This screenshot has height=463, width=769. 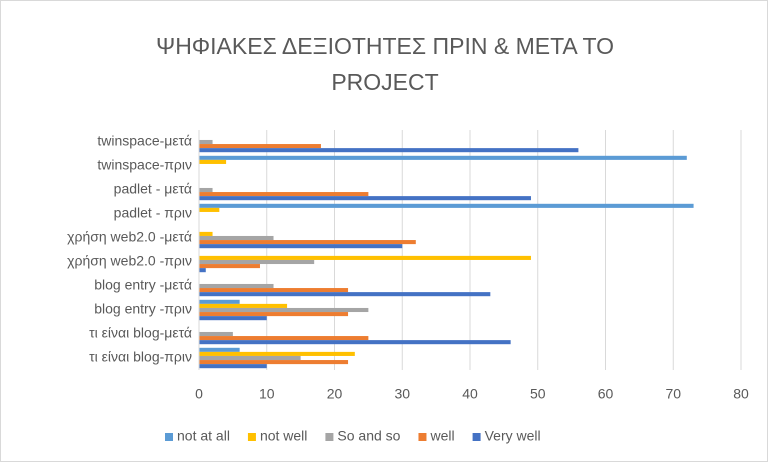 I want to click on y-tick-label: twinspace-μετά, so click(x=144, y=141).